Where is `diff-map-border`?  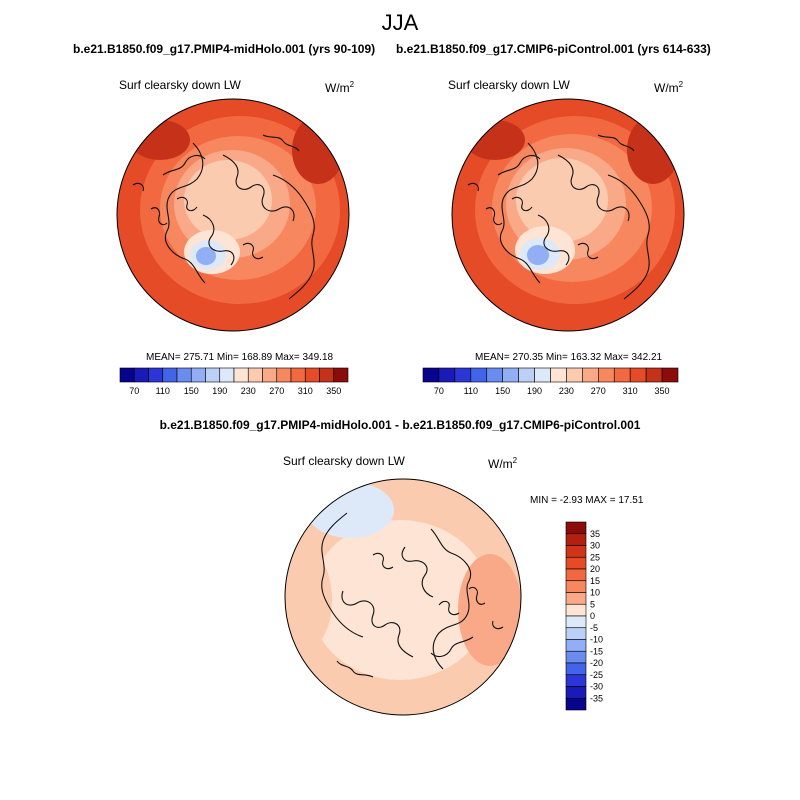 diff-map-border is located at coordinates (403, 597).